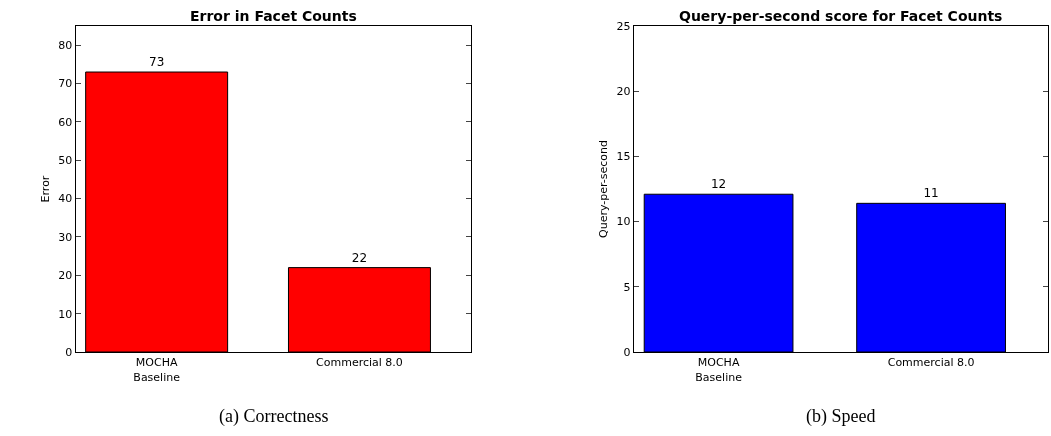 This screenshot has width=1051, height=436. I want to click on data-label: 11, so click(931, 193).